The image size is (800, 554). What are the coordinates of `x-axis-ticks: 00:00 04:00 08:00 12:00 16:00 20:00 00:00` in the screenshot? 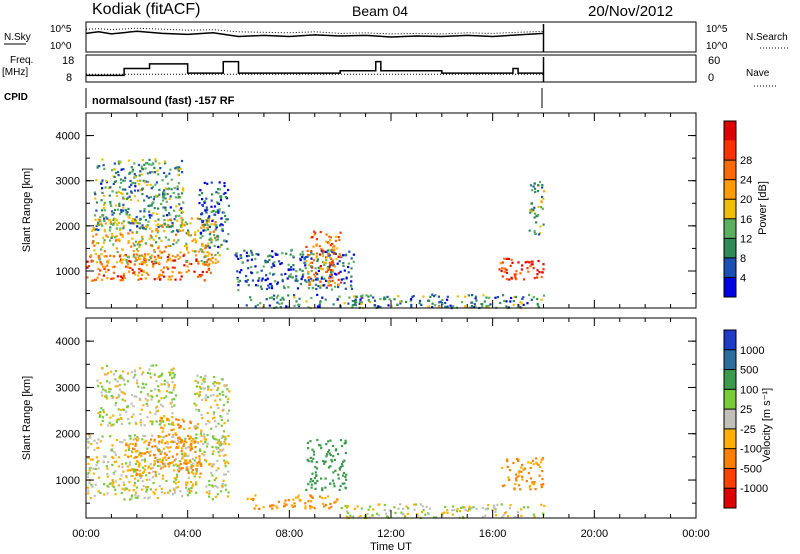 It's located at (391, 534).